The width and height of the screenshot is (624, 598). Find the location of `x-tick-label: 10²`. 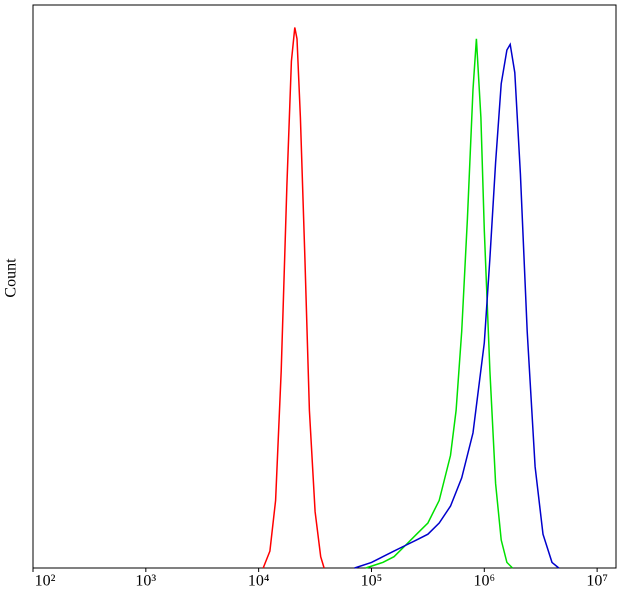

x-tick-label: 10² is located at coordinates (45, 581).